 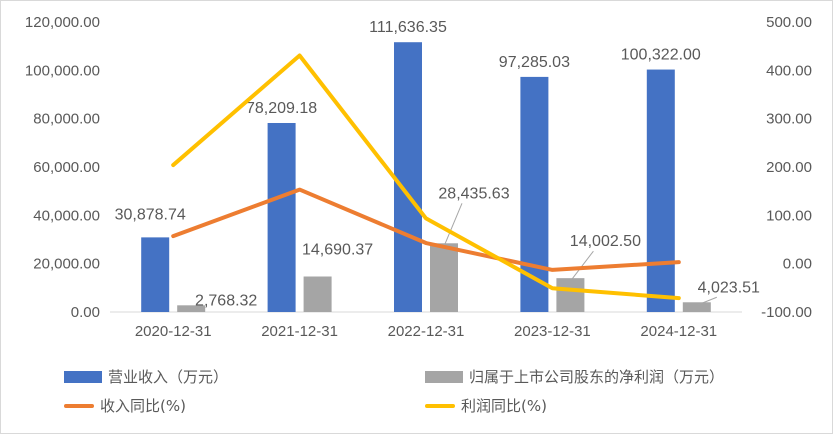 I want to click on legend-profit-yoy: 利润同比(%), so click(x=486, y=405).